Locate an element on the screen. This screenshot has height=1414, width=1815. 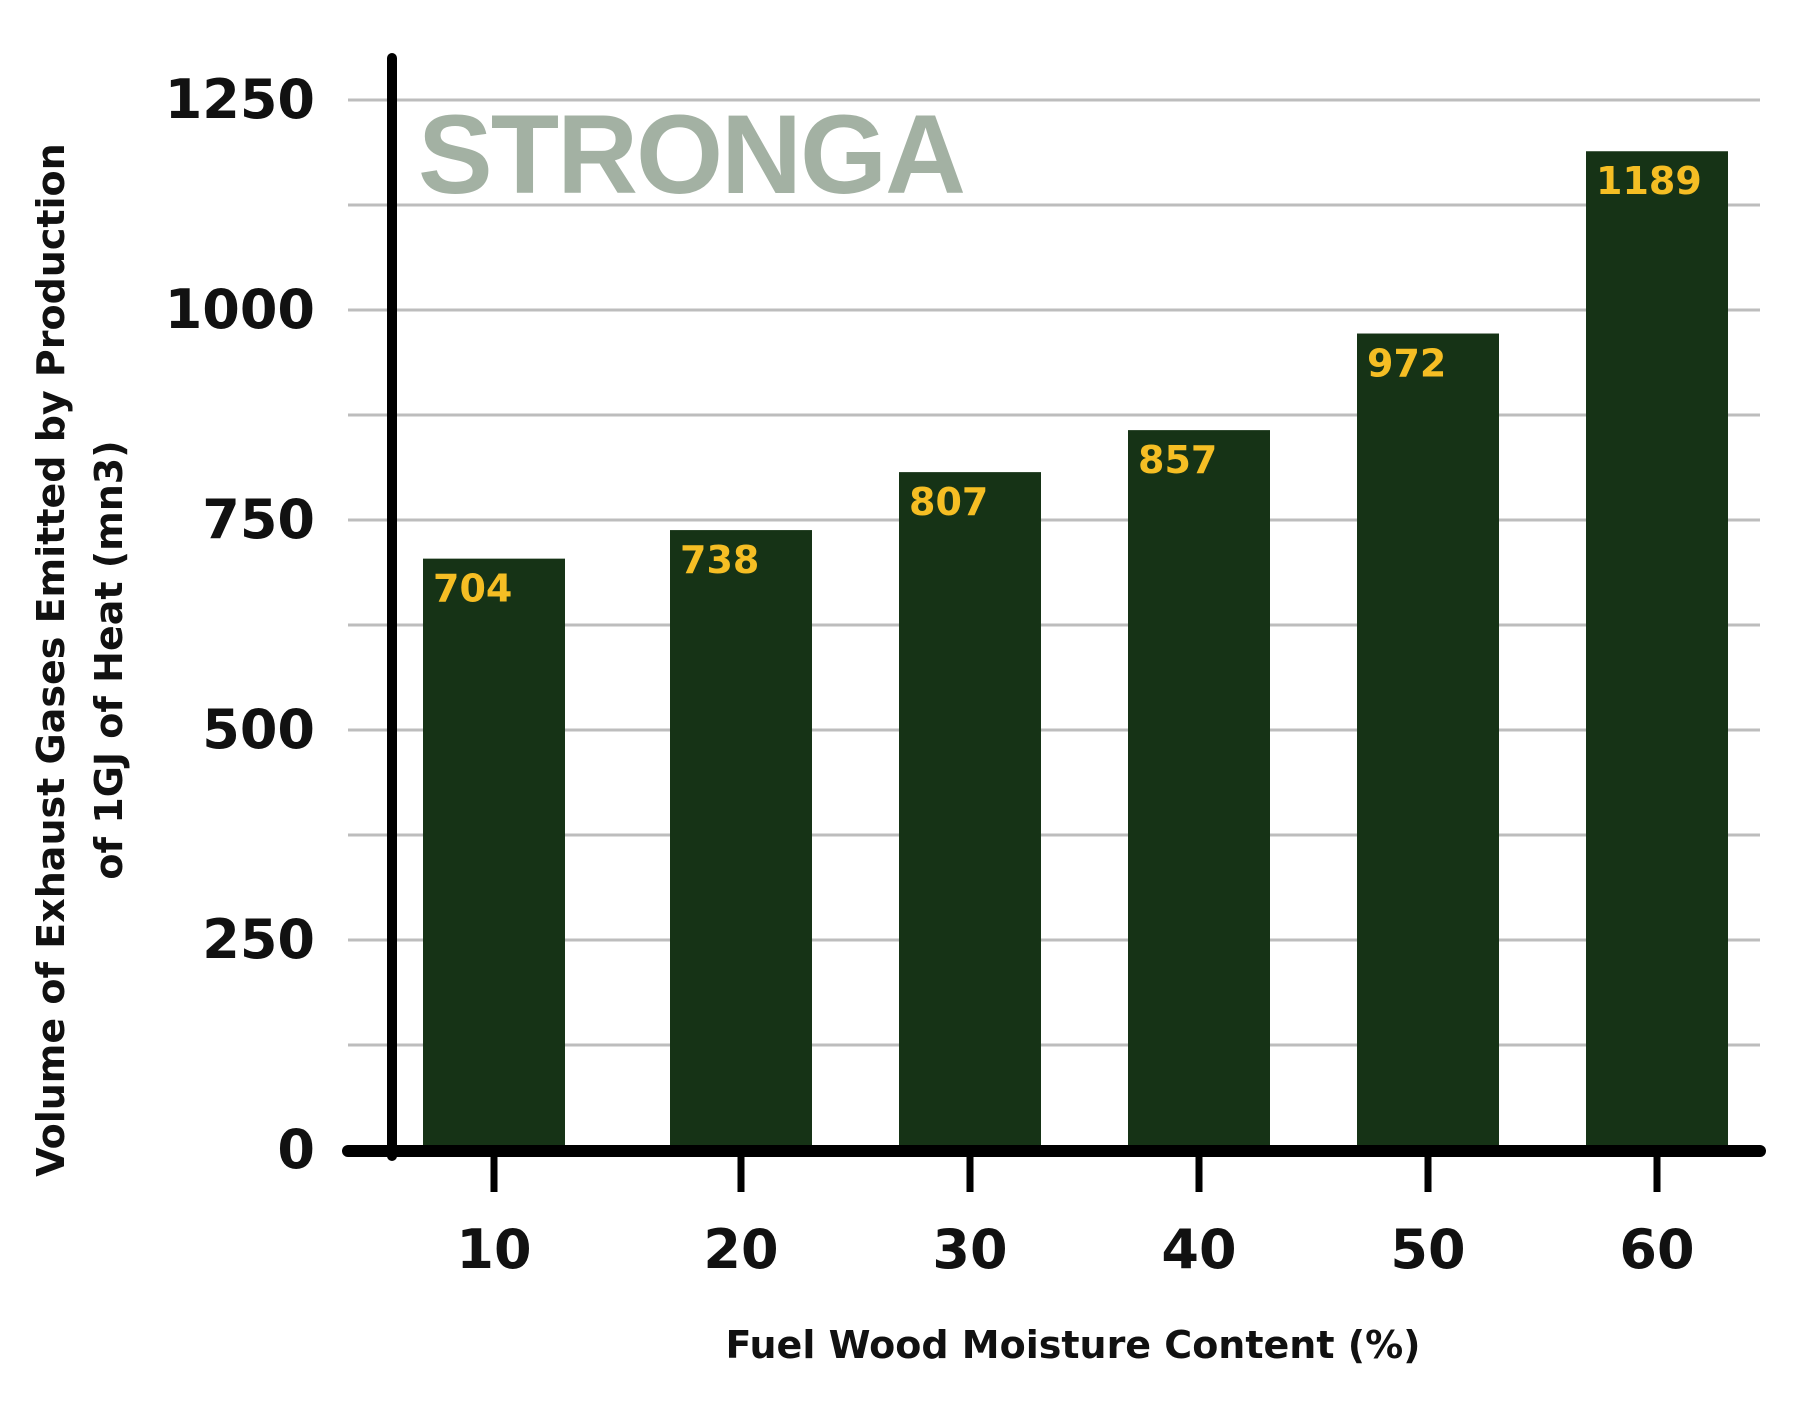
x-tick-label: 50 is located at coordinates (1427, 1249).